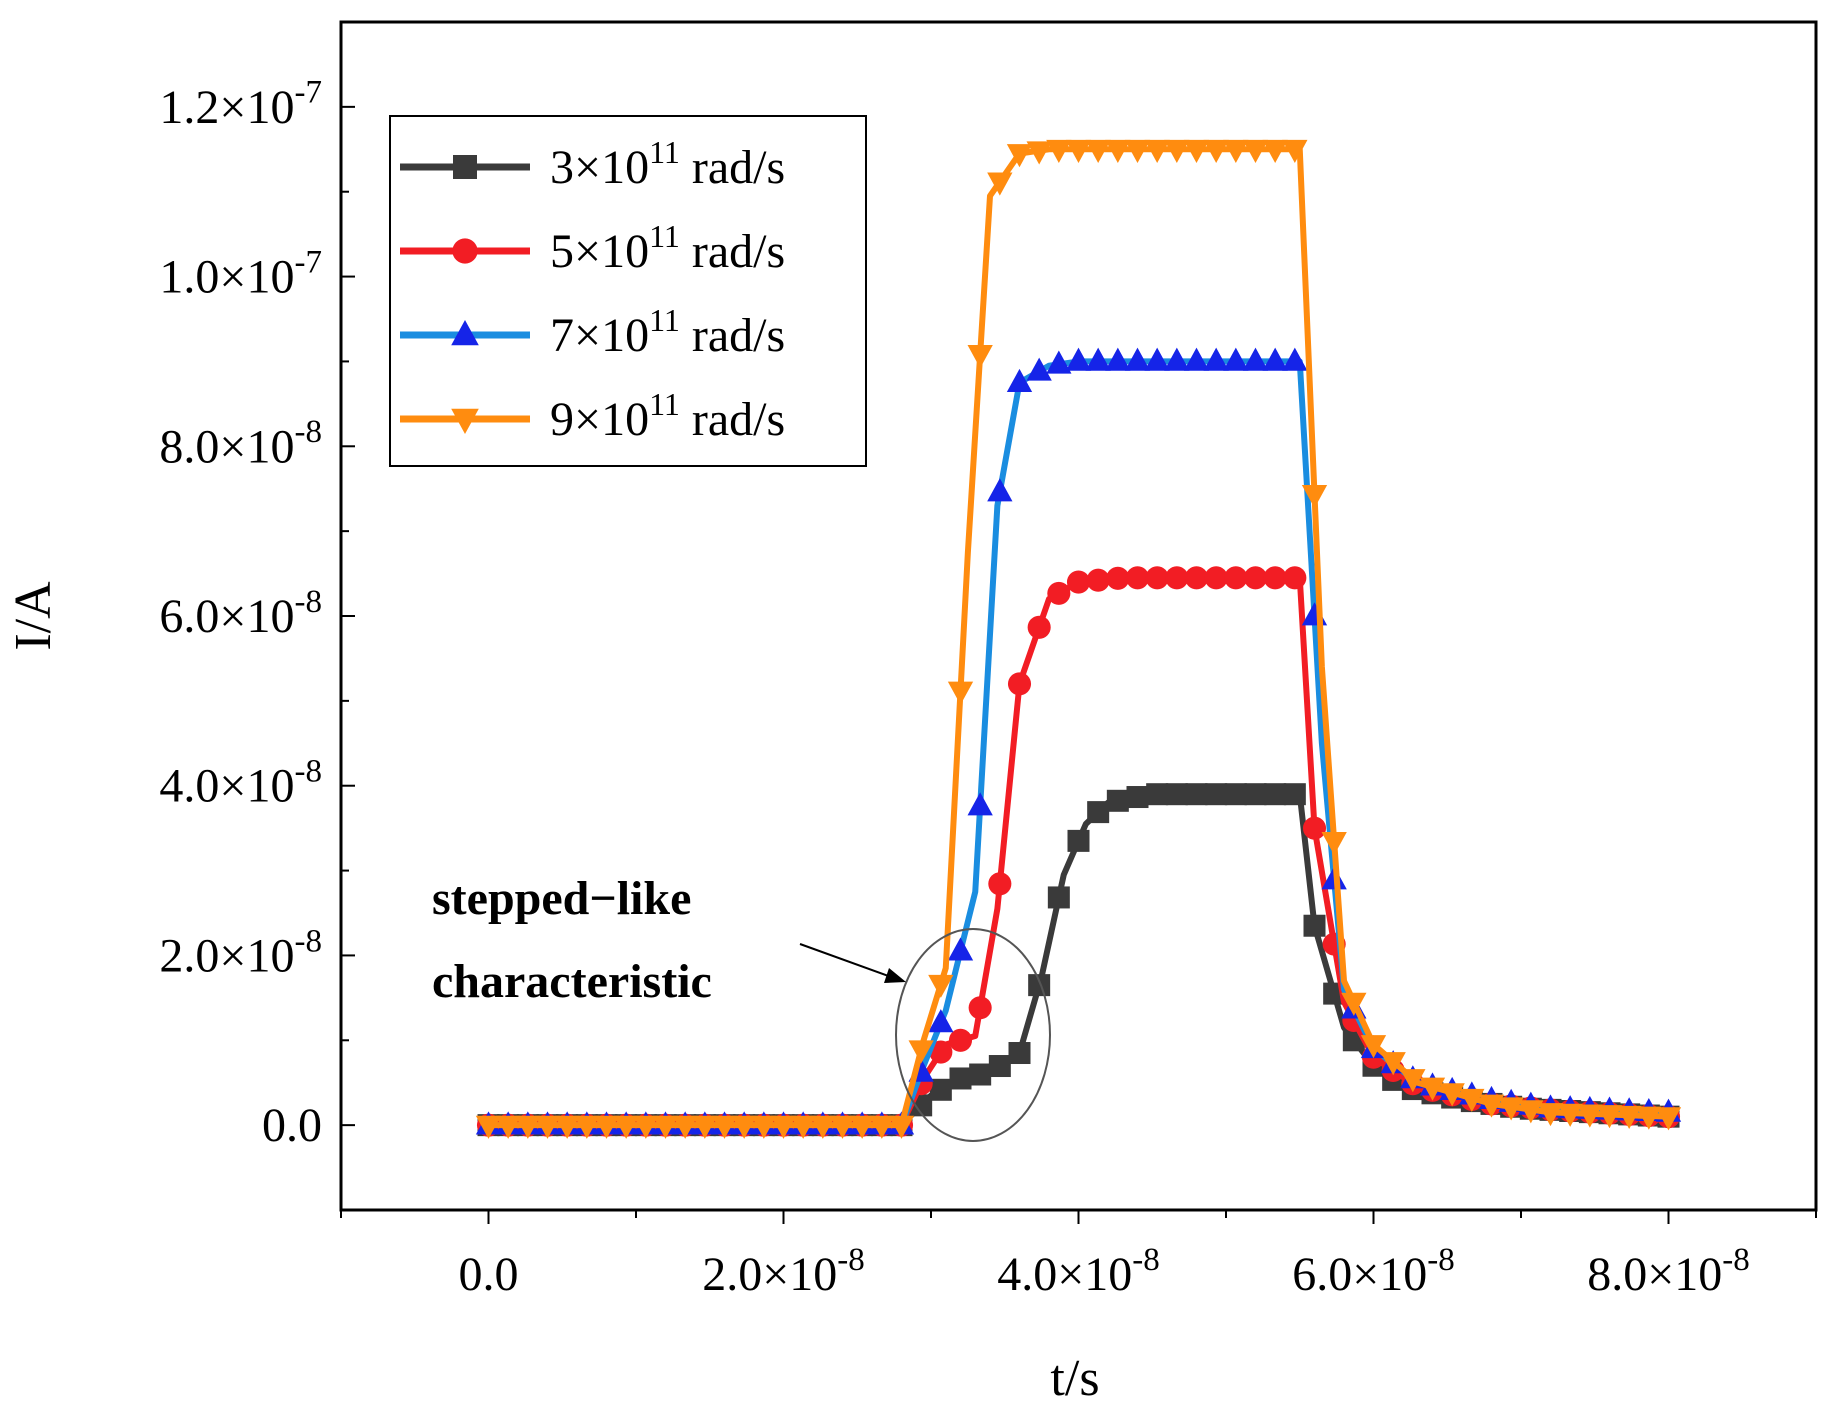 This screenshot has width=1837, height=1411. What do you see at coordinates (240, 273) in the screenshot?
I see `y-tick-label: 1.0×10⁻⁷` at bounding box center [240, 273].